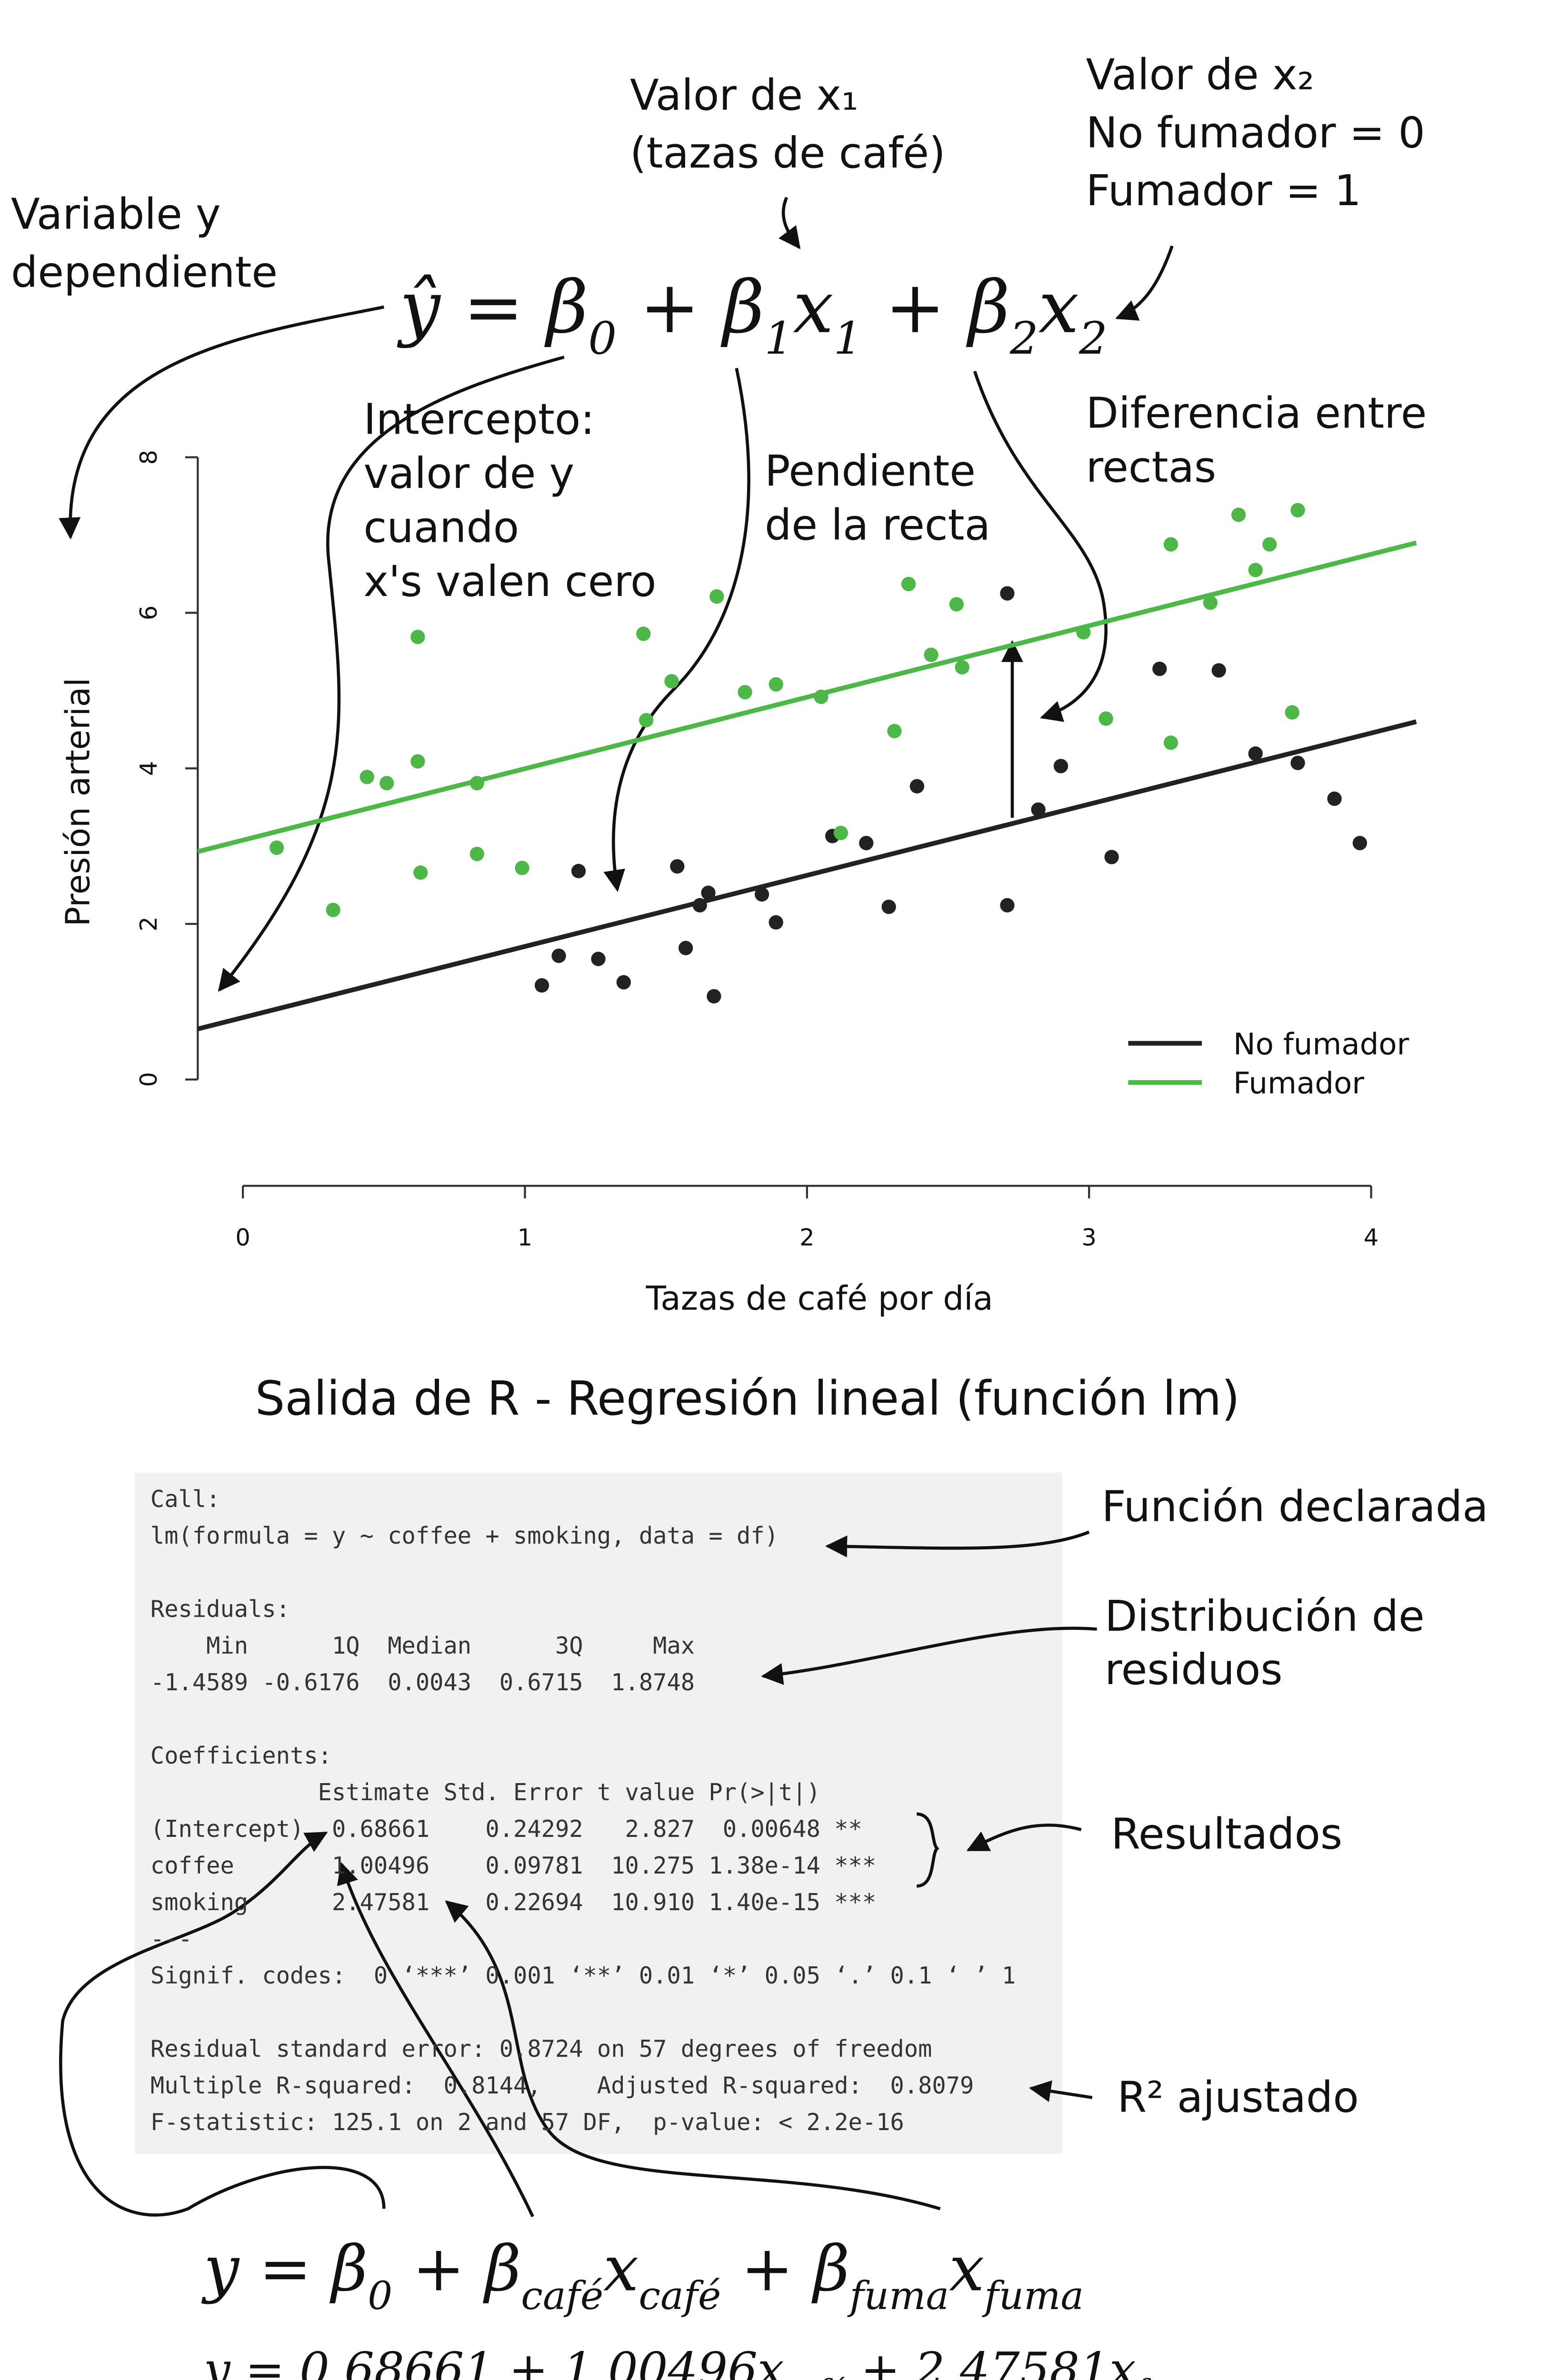  Describe the element at coordinates (877, 498) in the screenshot. I see `annotation: Pendiente de la recta` at that location.